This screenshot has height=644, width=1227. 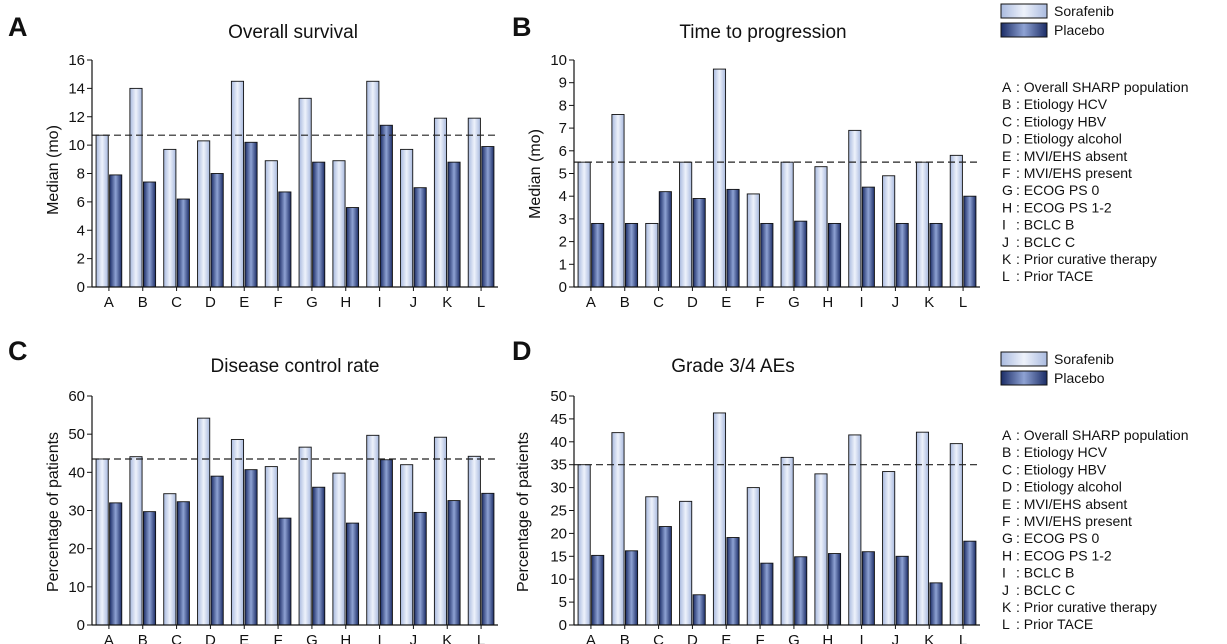 I want to click on key-letter-h: H, so click(x=1007, y=207).